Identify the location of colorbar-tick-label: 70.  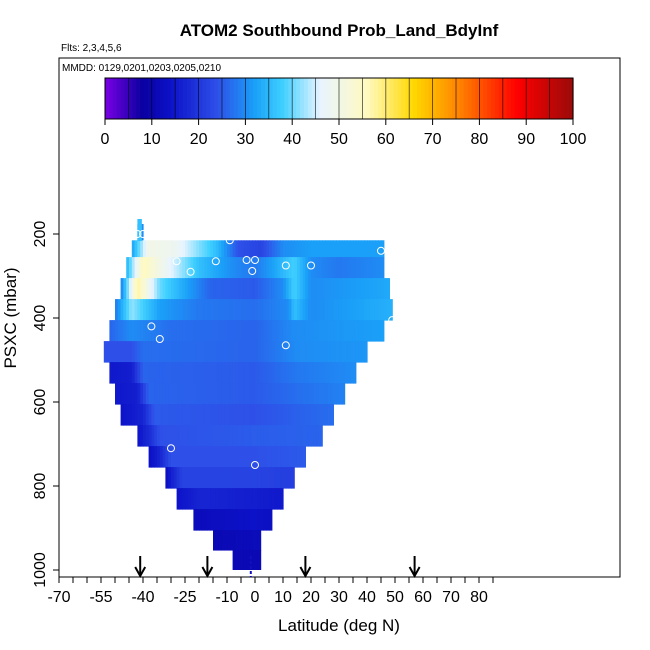
(433, 139).